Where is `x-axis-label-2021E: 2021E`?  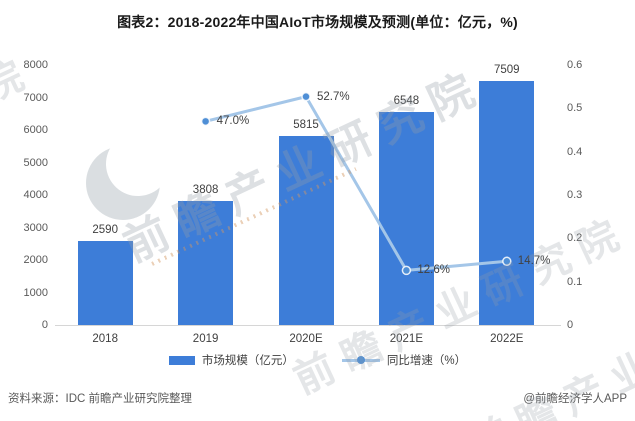 x-axis-label-2021E: 2021E is located at coordinates (406, 339).